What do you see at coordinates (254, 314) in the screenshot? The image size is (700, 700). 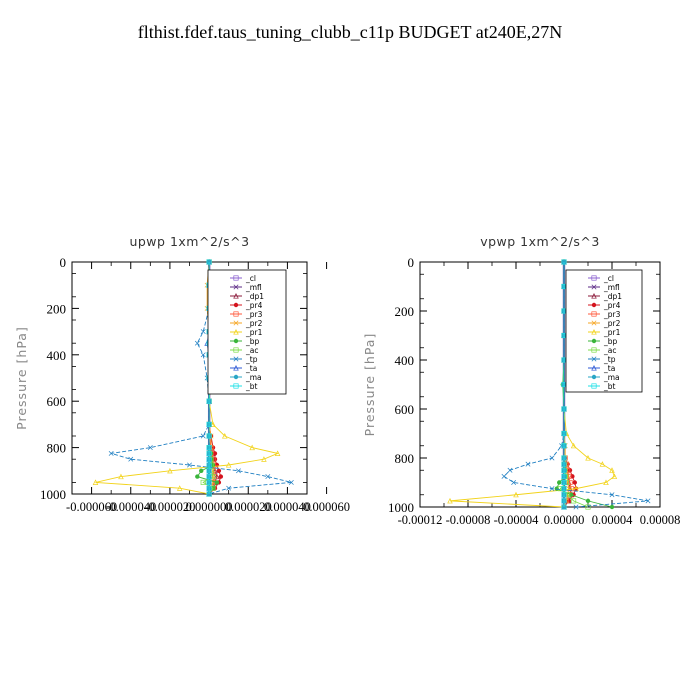 I see `legend-label: _pr3` at bounding box center [254, 314].